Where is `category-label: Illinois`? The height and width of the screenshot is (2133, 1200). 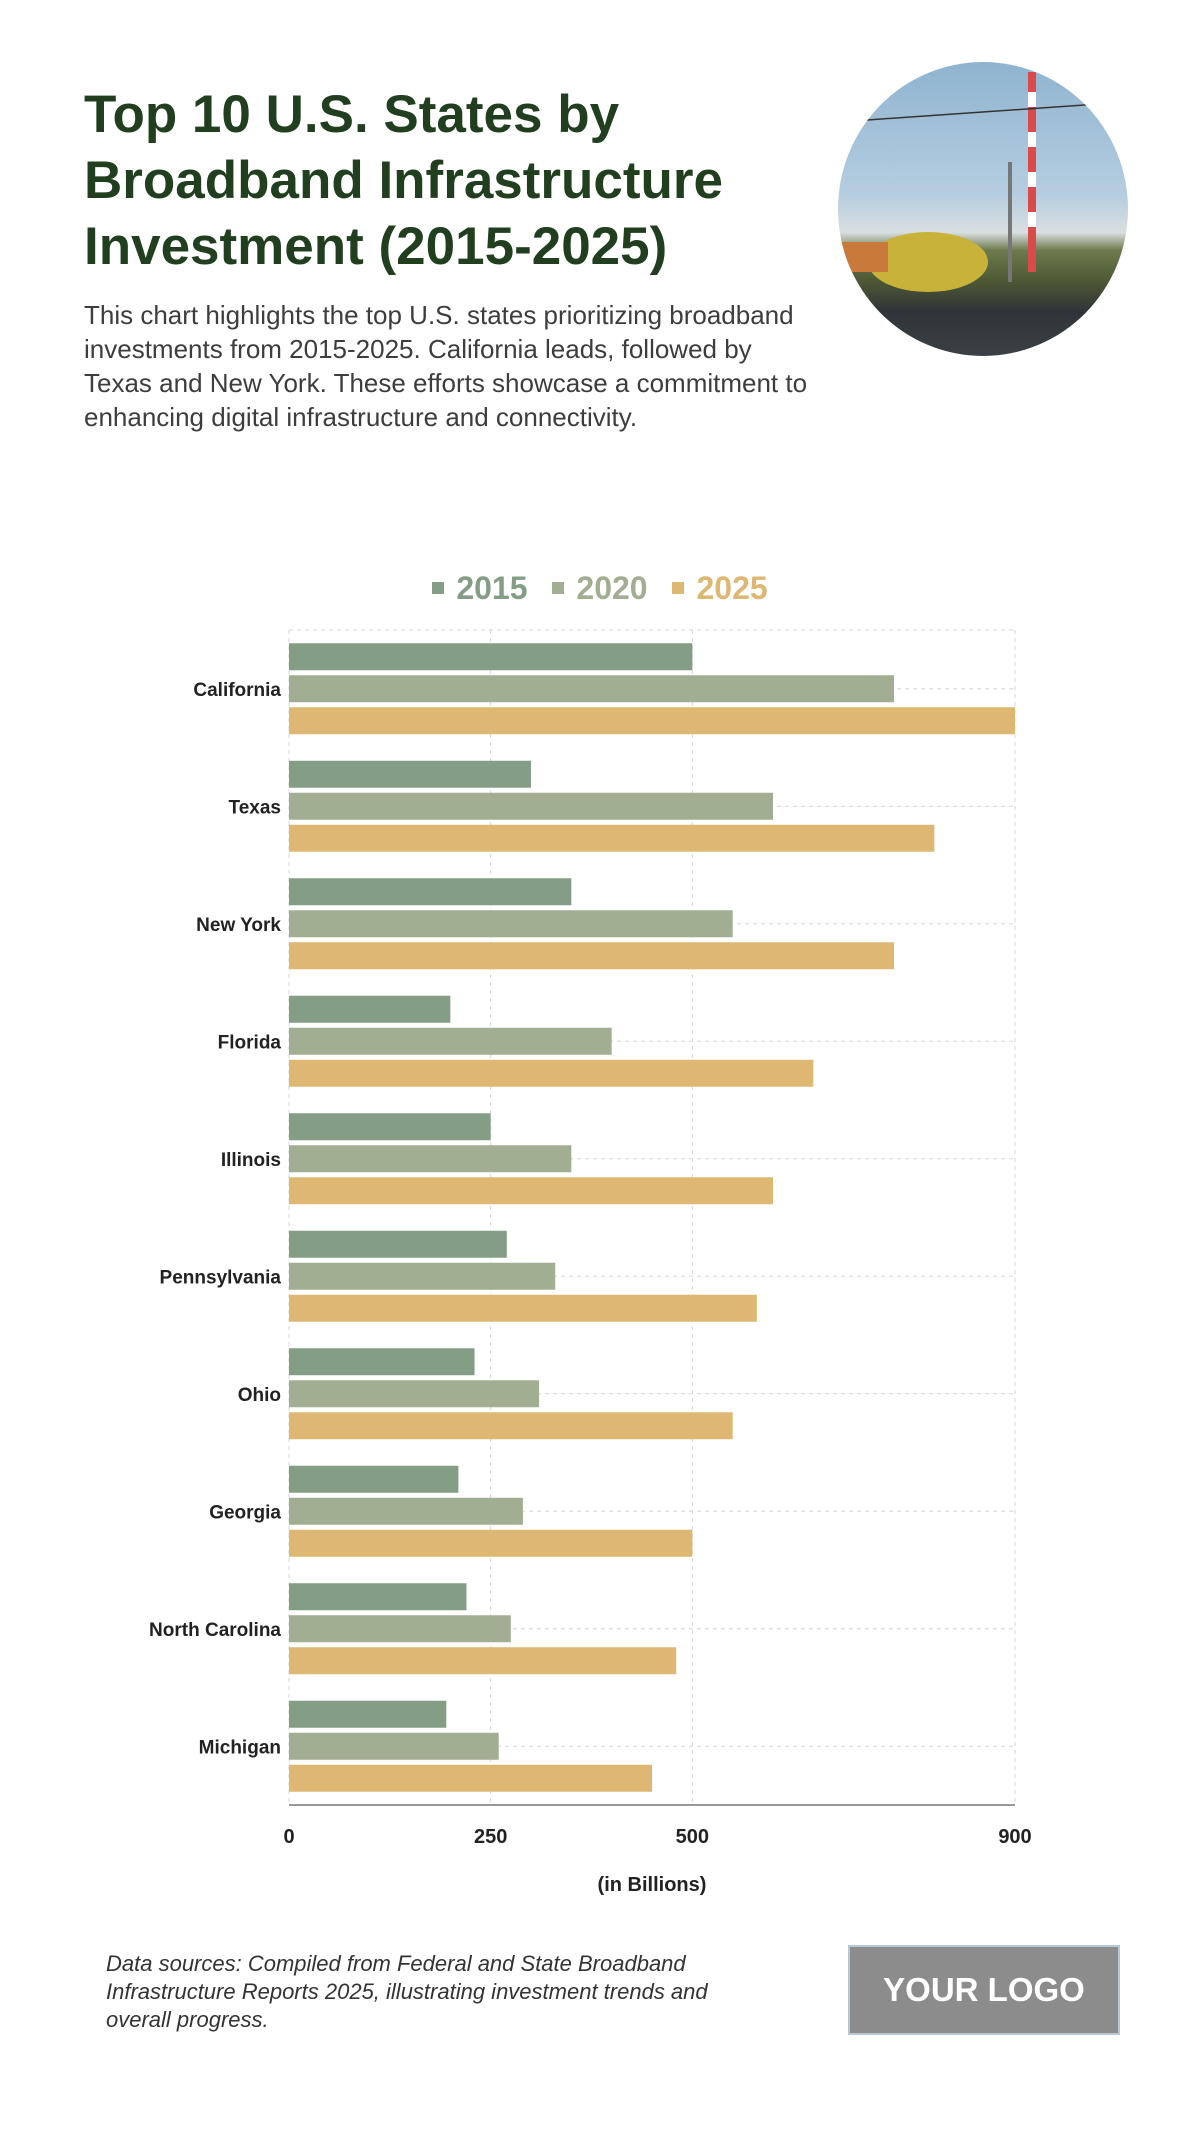 category-label: Illinois is located at coordinates (251, 1160).